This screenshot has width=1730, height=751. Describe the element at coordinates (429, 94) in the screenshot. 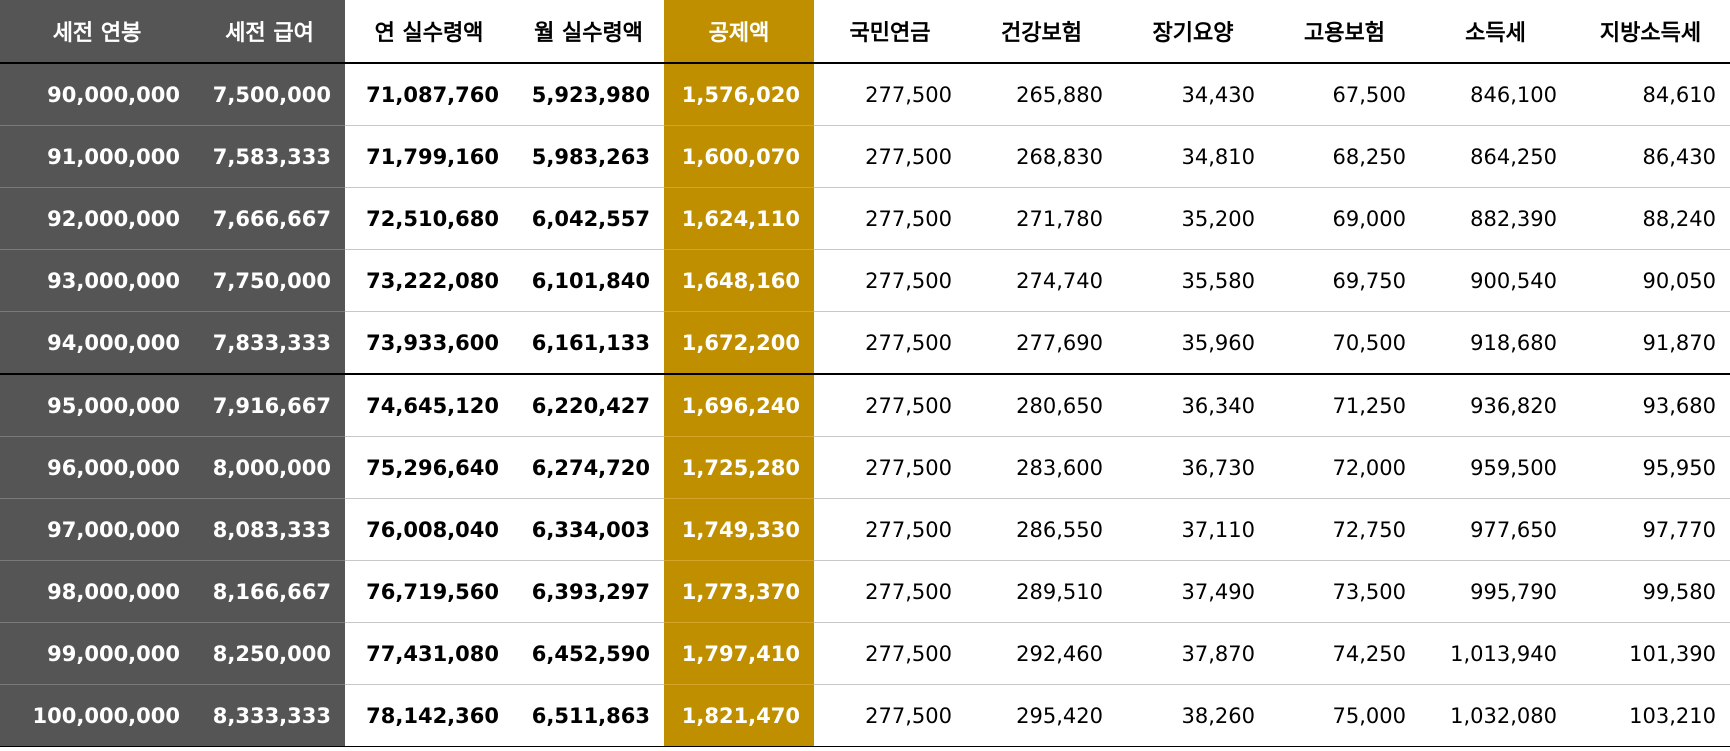

I see `cell-annual-net-pay: 71,087,760` at that location.